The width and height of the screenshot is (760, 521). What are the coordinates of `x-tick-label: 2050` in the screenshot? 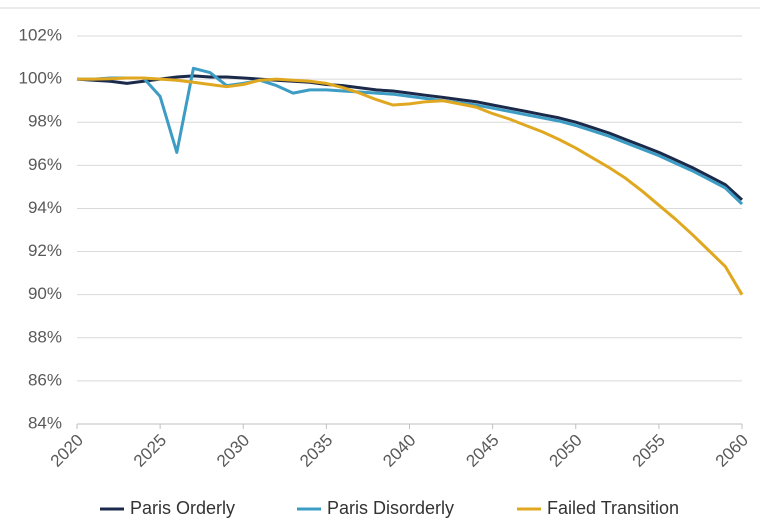 It's located at (566, 451).